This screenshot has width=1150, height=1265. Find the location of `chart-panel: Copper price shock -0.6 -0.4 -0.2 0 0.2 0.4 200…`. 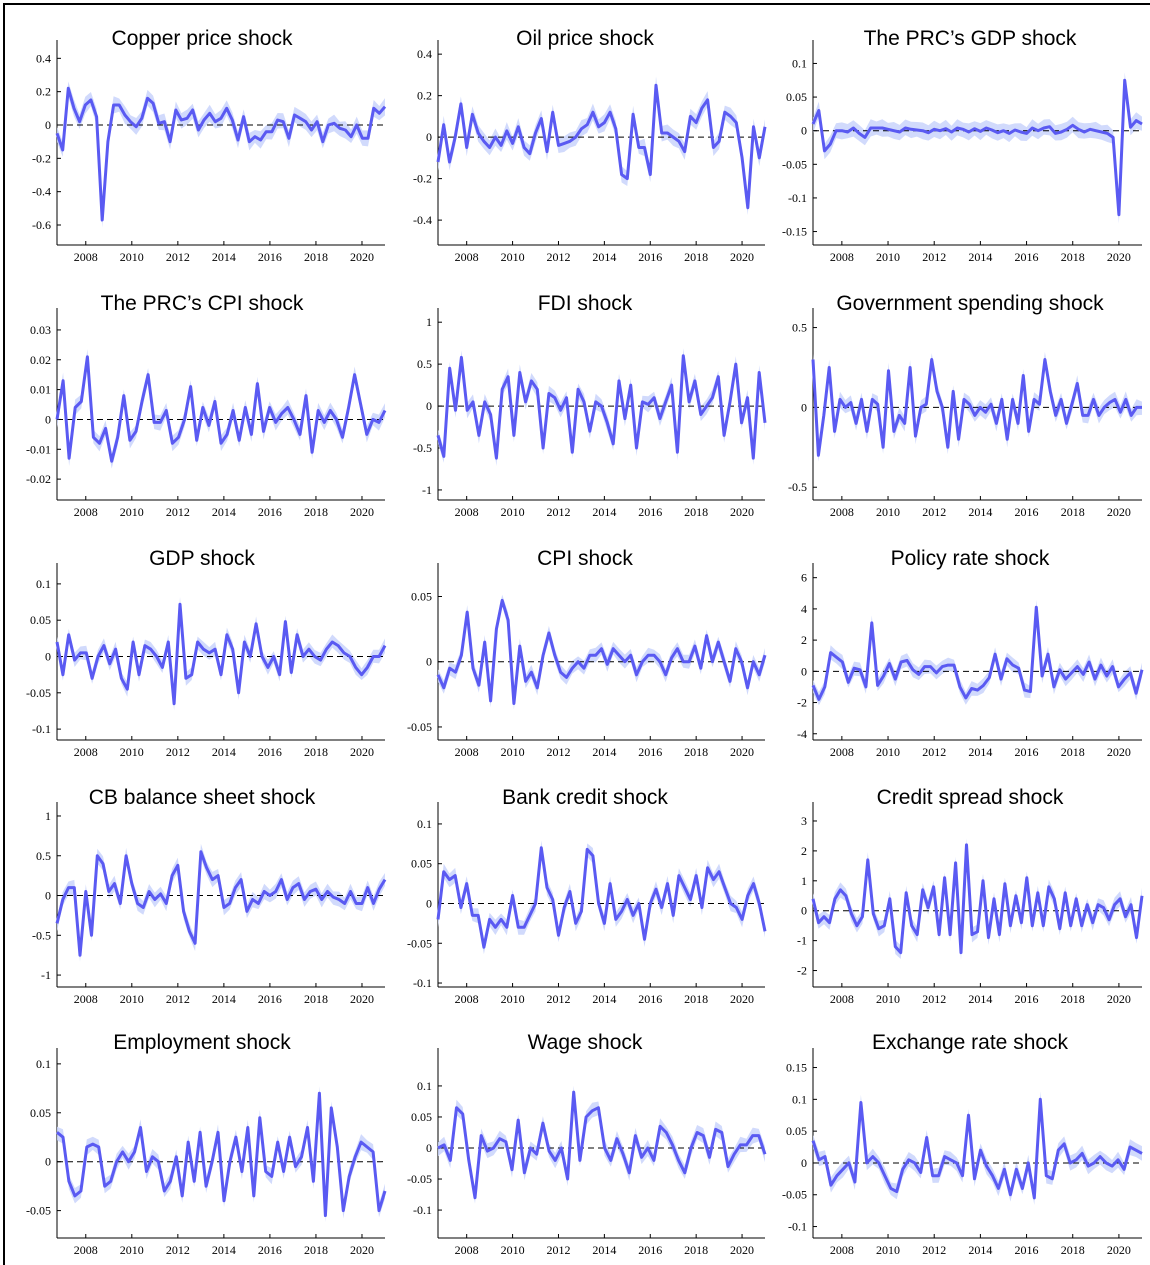

chart-panel: Copper price shock -0.6 -0.4 -0.2 0 0.2 0.4 200… is located at coordinates (209, 145).